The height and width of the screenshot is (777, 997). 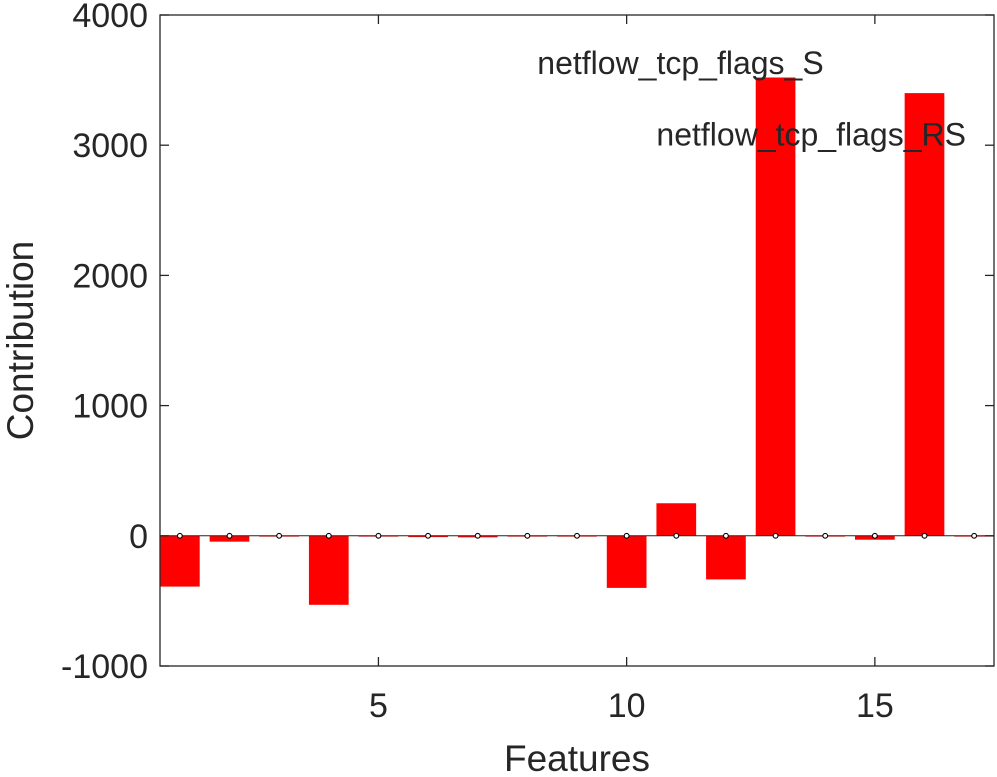 What do you see at coordinates (110, 276) in the screenshot?
I see `y-tick-label: 2000` at bounding box center [110, 276].